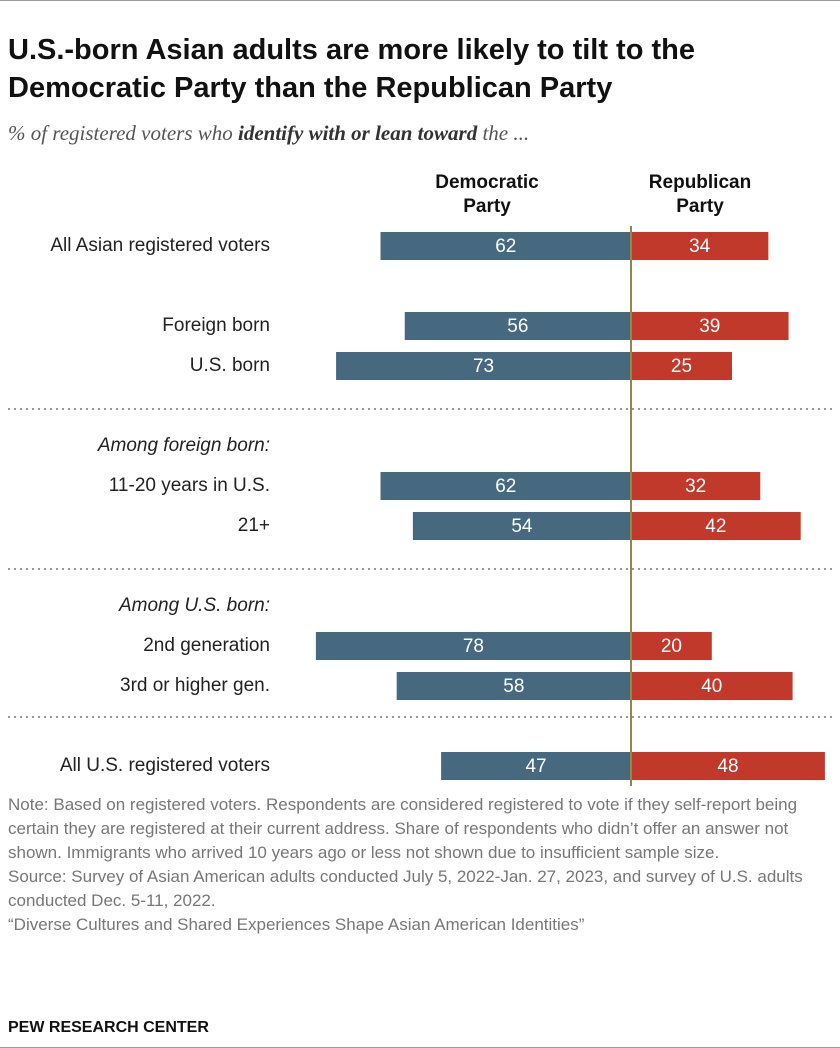 This screenshot has height=1048, width=840. I want to click on value-label: 25, so click(681, 366).